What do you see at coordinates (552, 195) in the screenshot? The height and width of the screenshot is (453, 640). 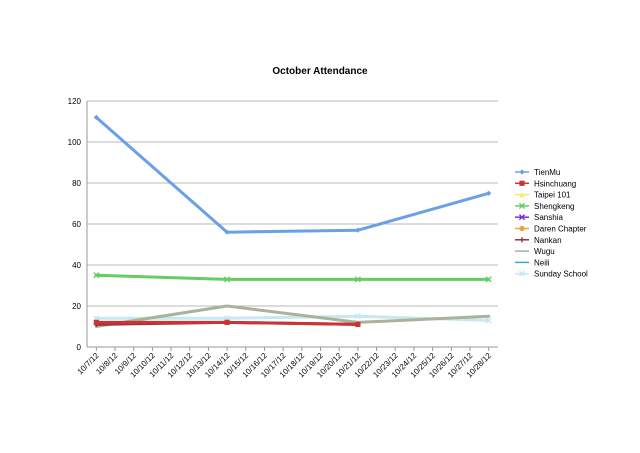 I see `legend-label: Taipei 101` at bounding box center [552, 195].